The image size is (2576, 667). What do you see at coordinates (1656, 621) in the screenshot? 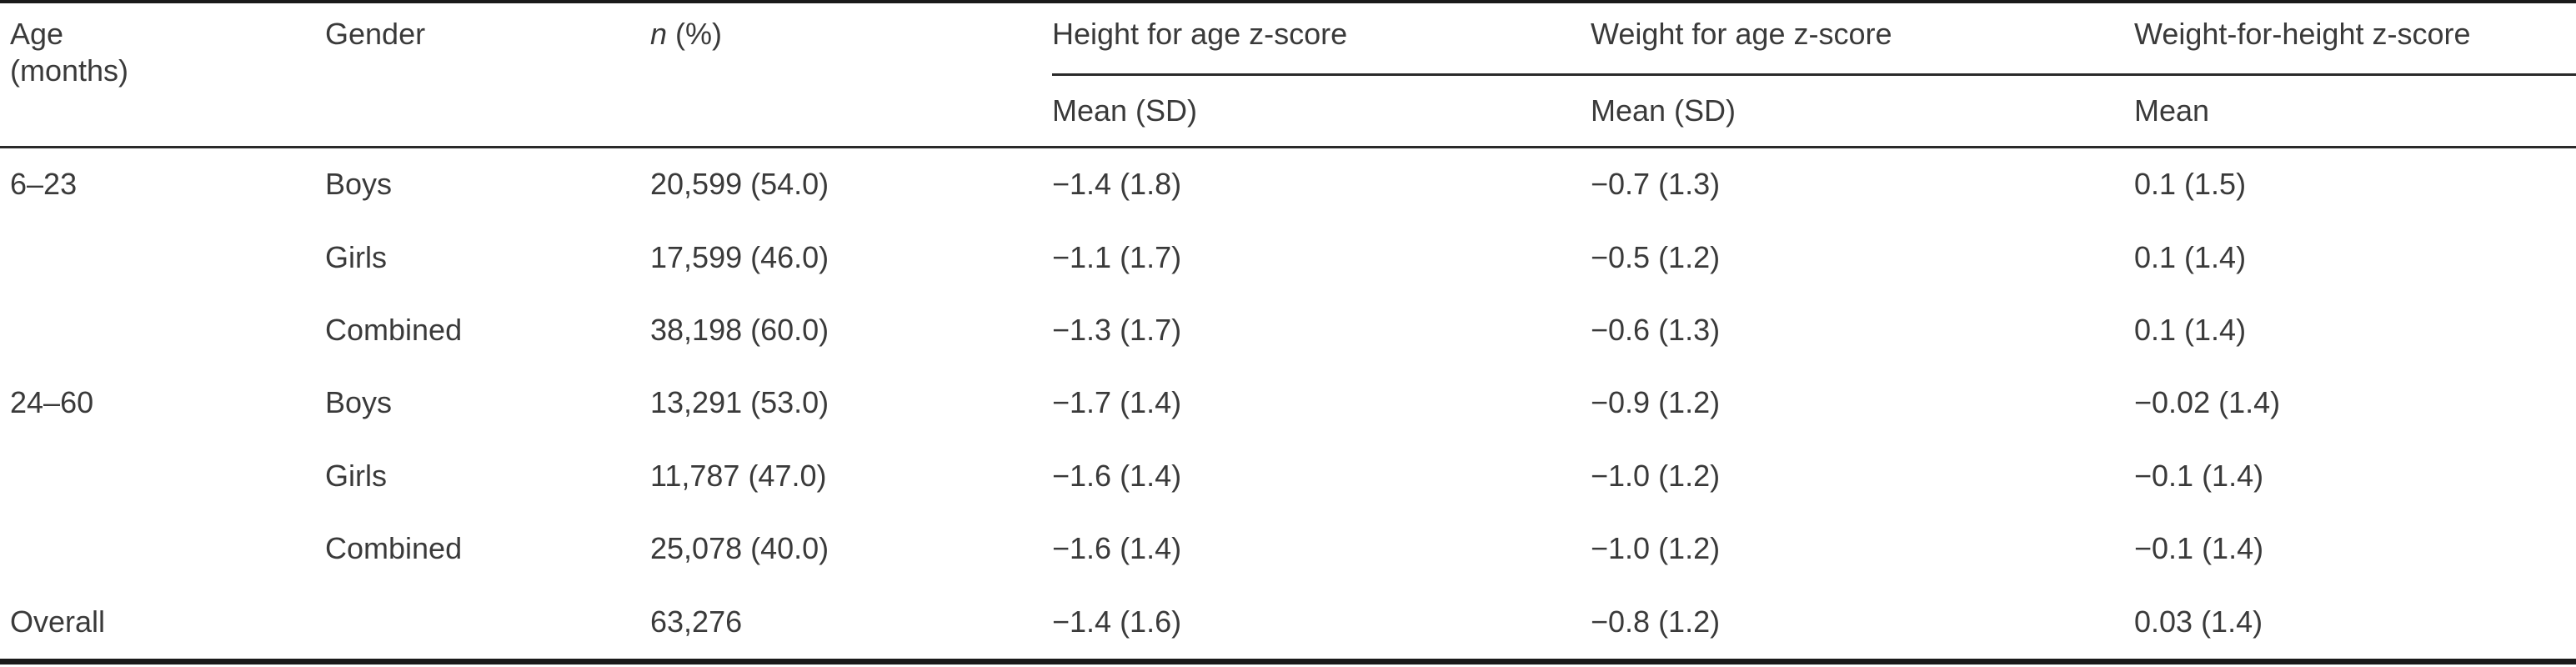
I see `cell-waz: −0.8 (1.2)` at bounding box center [1656, 621].